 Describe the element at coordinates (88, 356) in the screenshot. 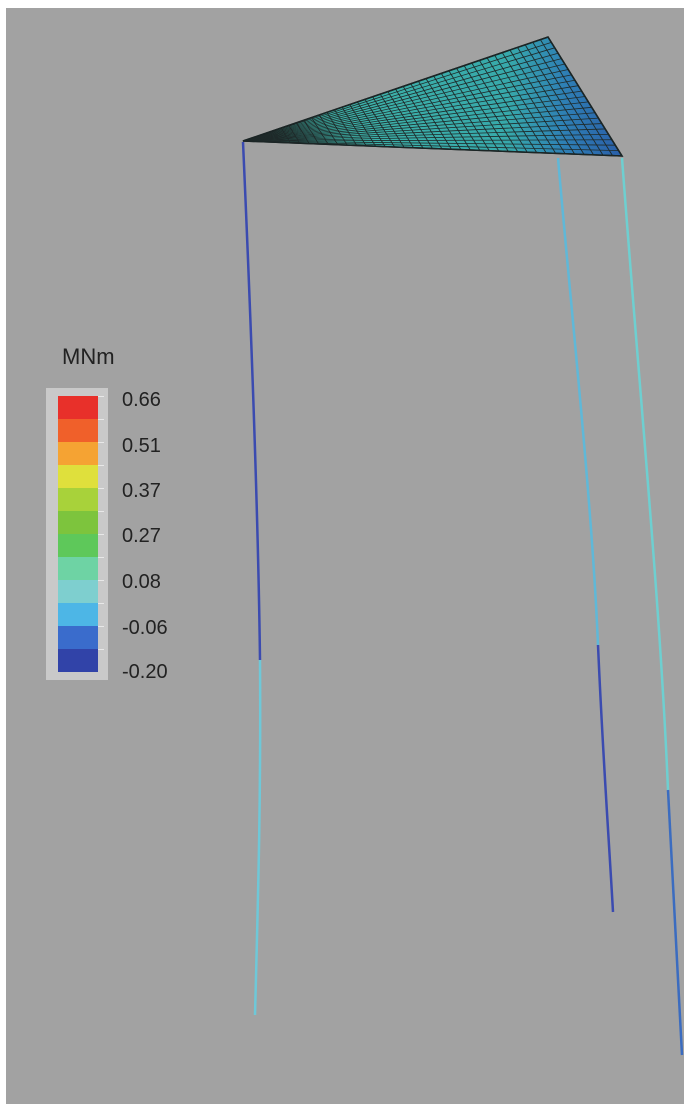

I see `legend-unit: MNm` at that location.